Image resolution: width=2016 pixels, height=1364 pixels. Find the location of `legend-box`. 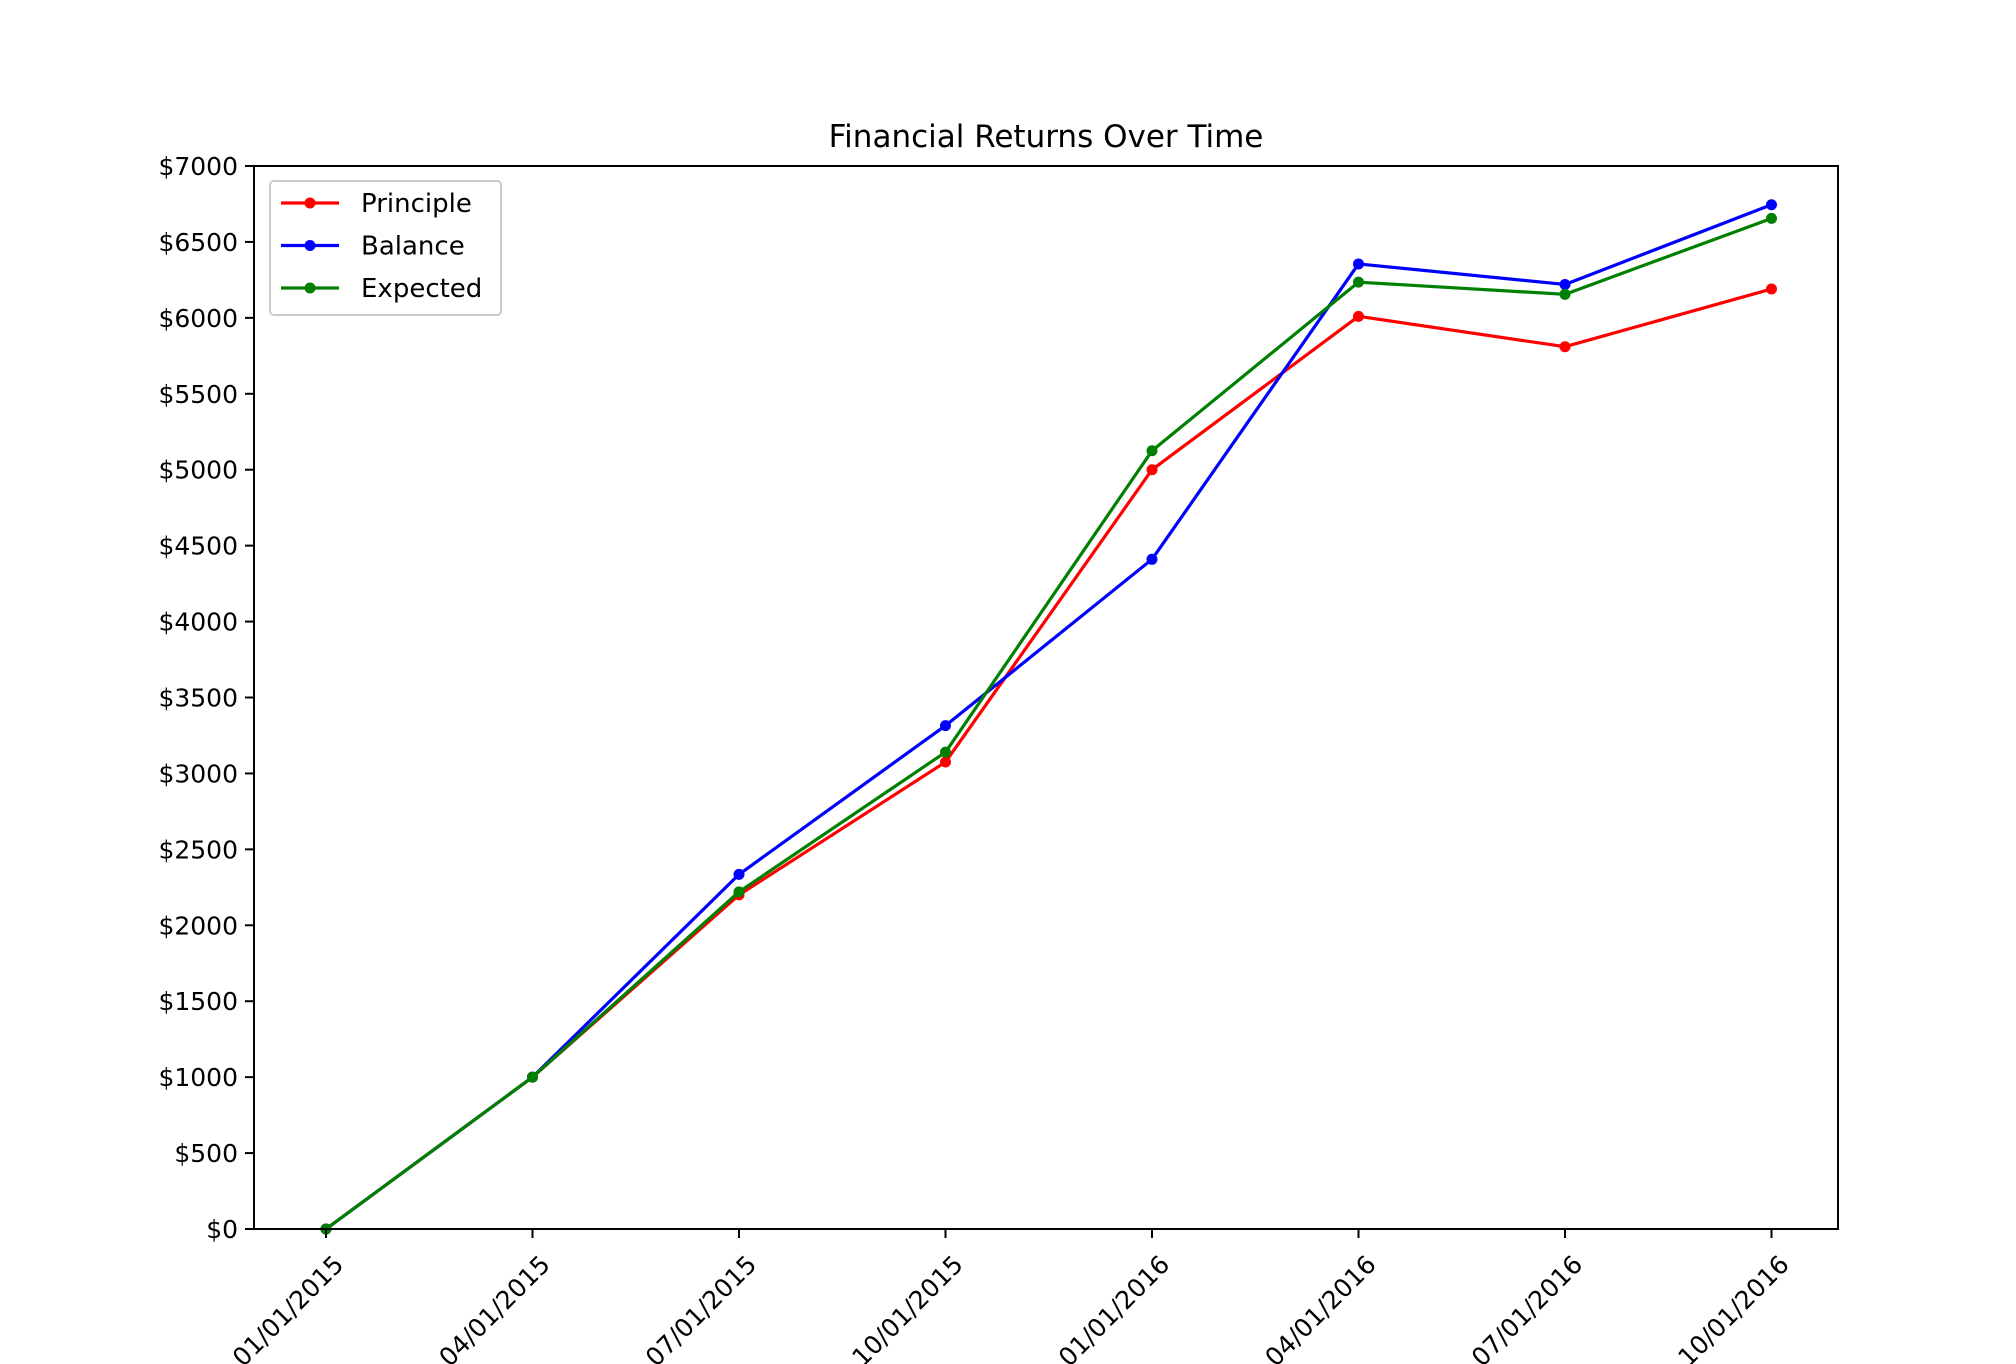

legend-box is located at coordinates (385, 248).